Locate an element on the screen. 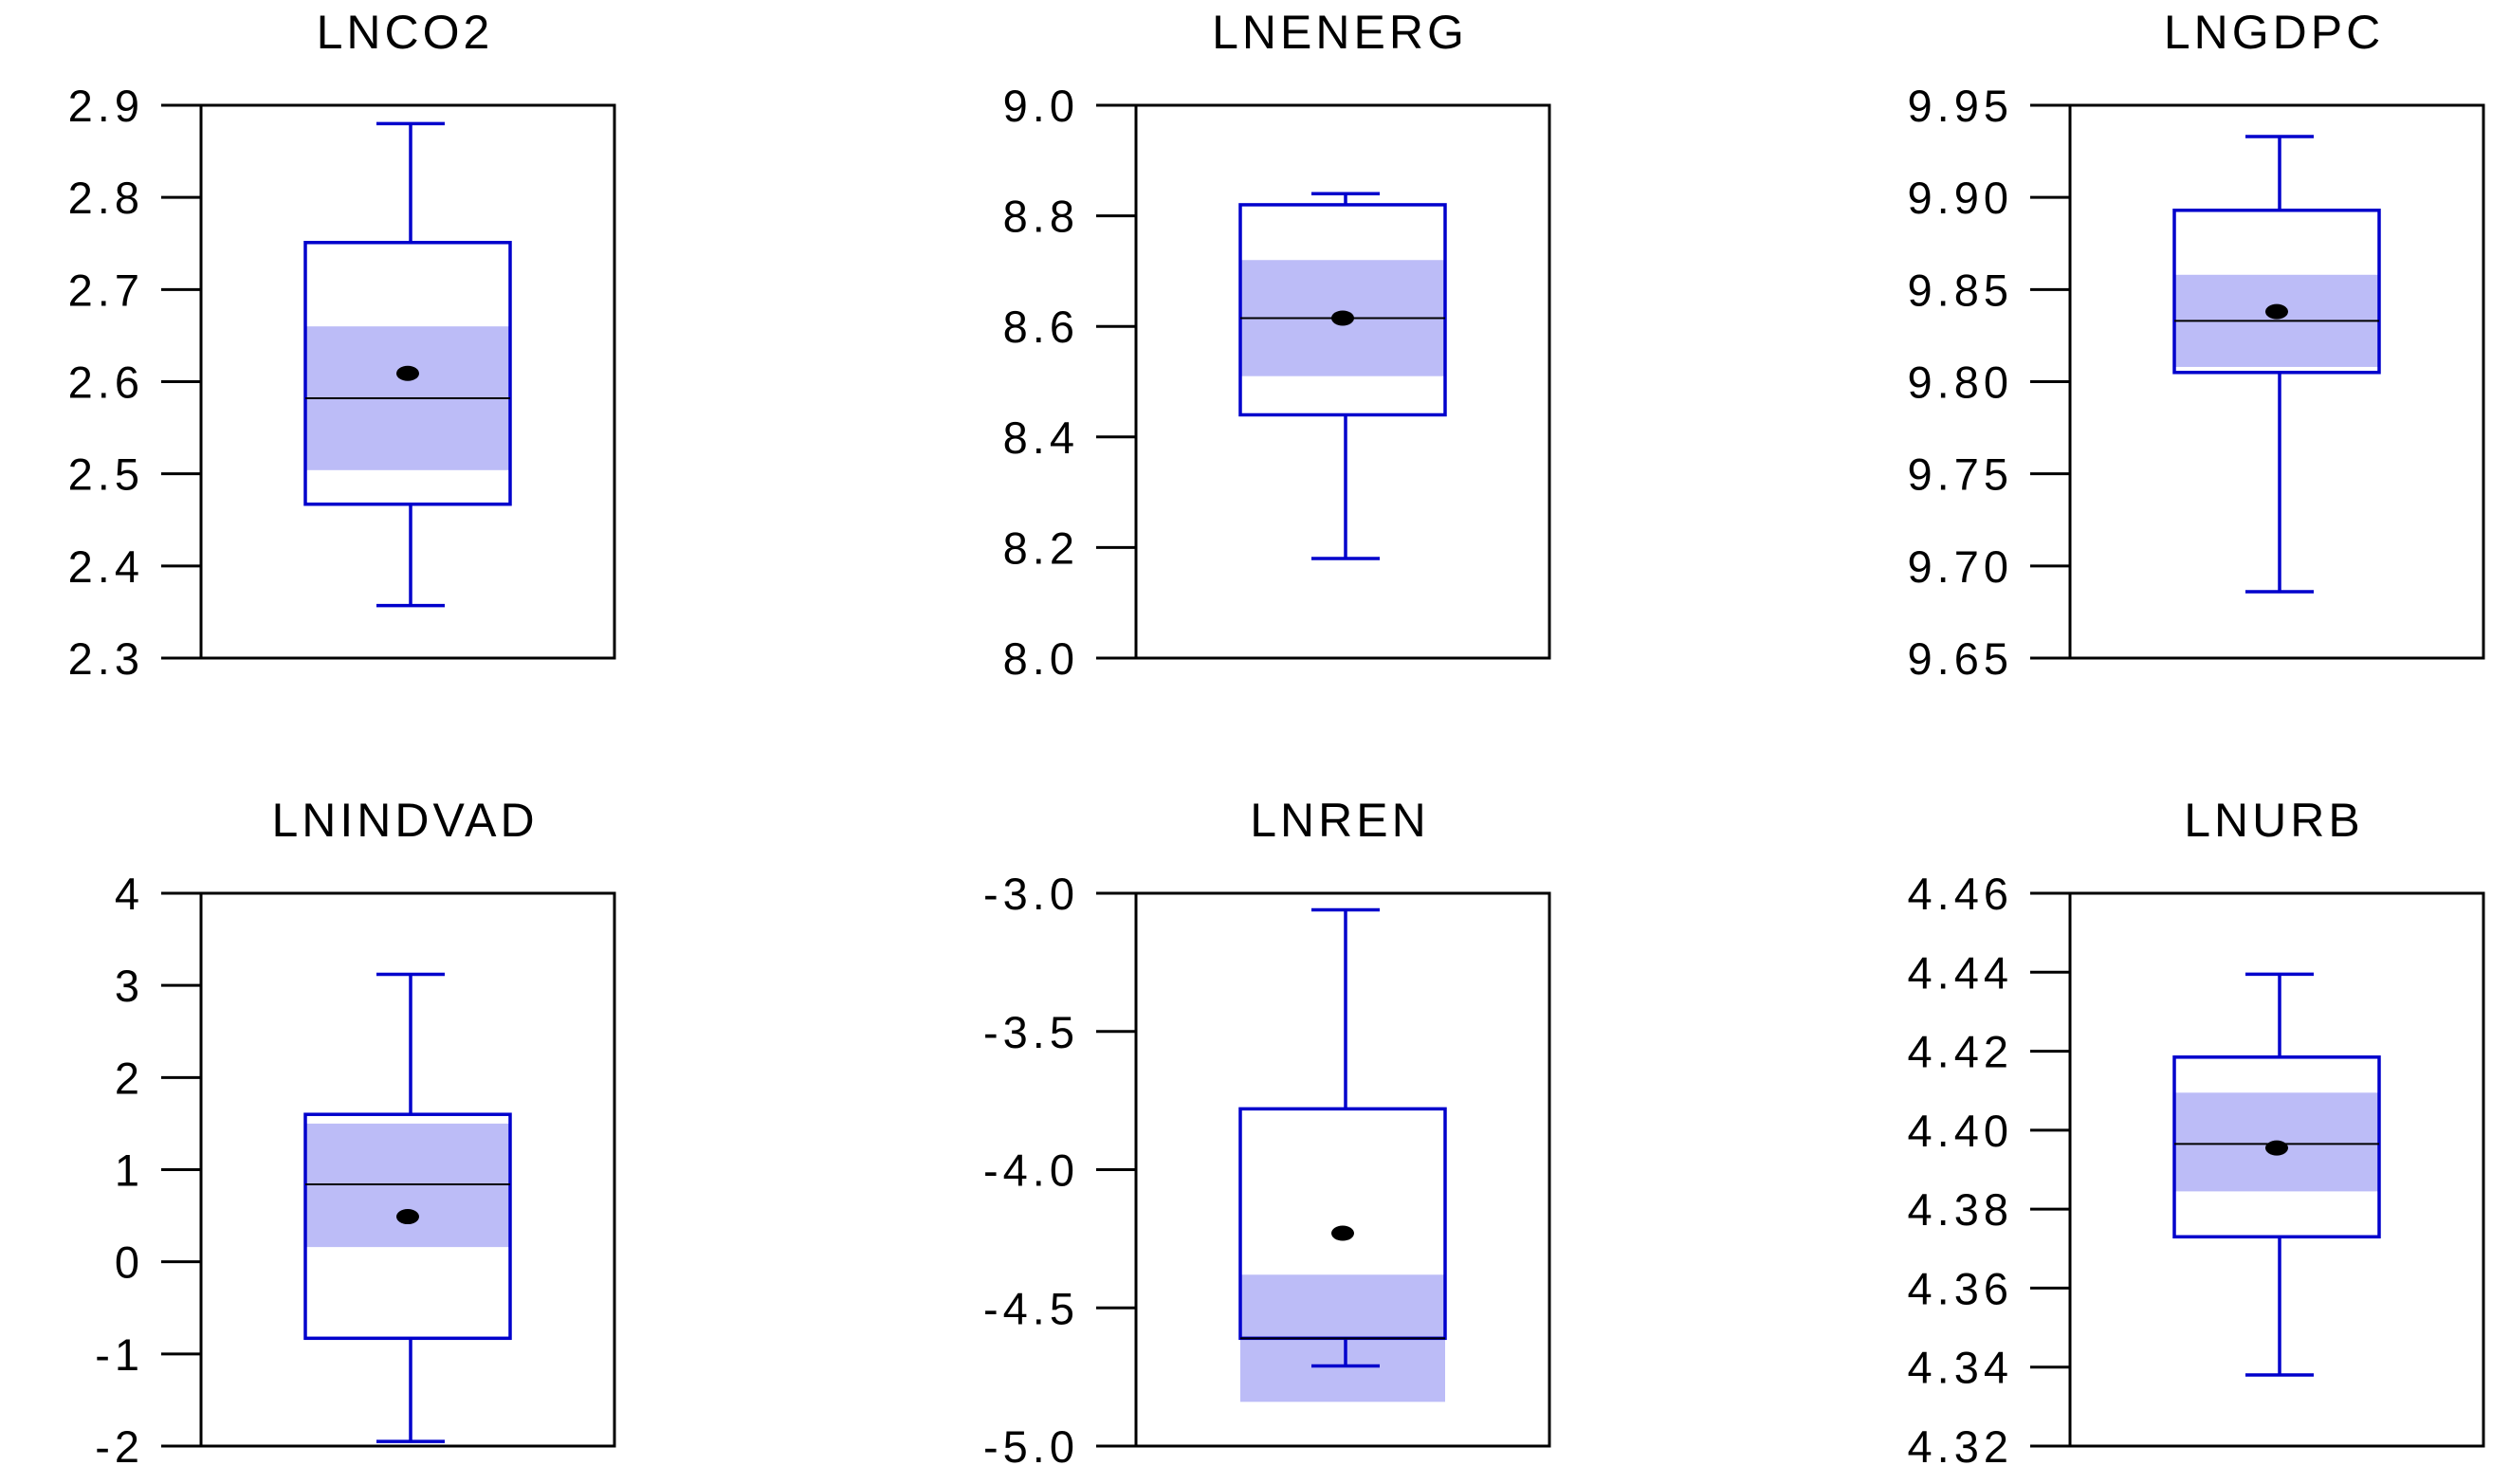 Image resolution: width=2510 pixels, height=1484 pixels. y-tick-label: 4.38 is located at coordinates (1960, 1209).